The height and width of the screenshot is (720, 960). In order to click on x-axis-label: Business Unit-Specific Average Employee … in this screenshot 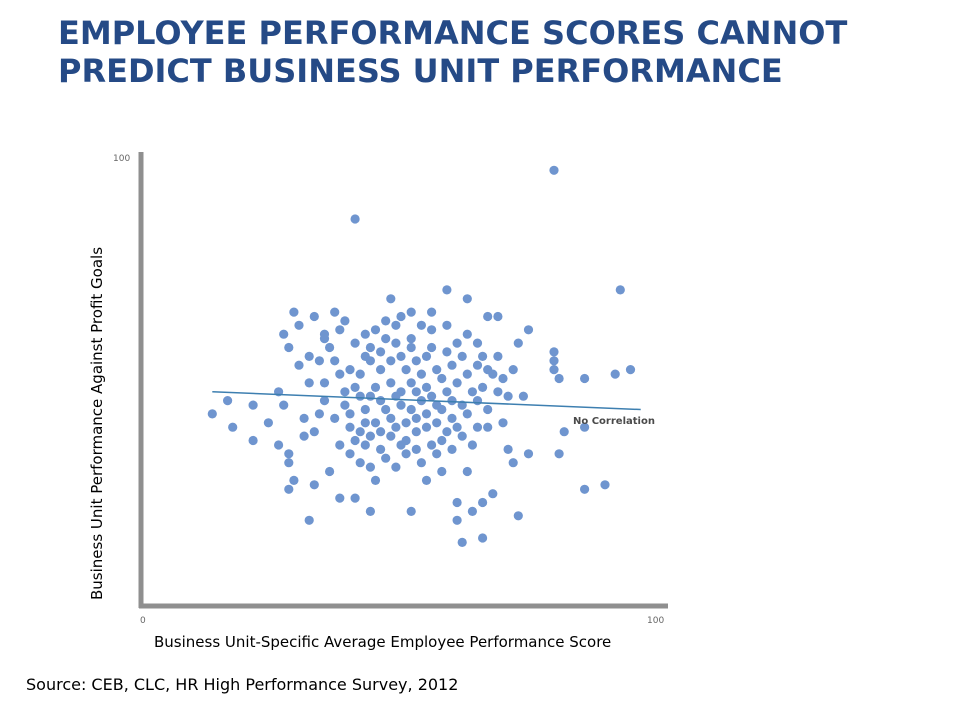, I will do `click(383, 642)`.